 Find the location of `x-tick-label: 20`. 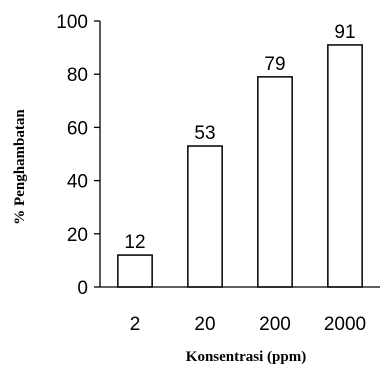

x-tick-label: 20 is located at coordinates (204, 324).